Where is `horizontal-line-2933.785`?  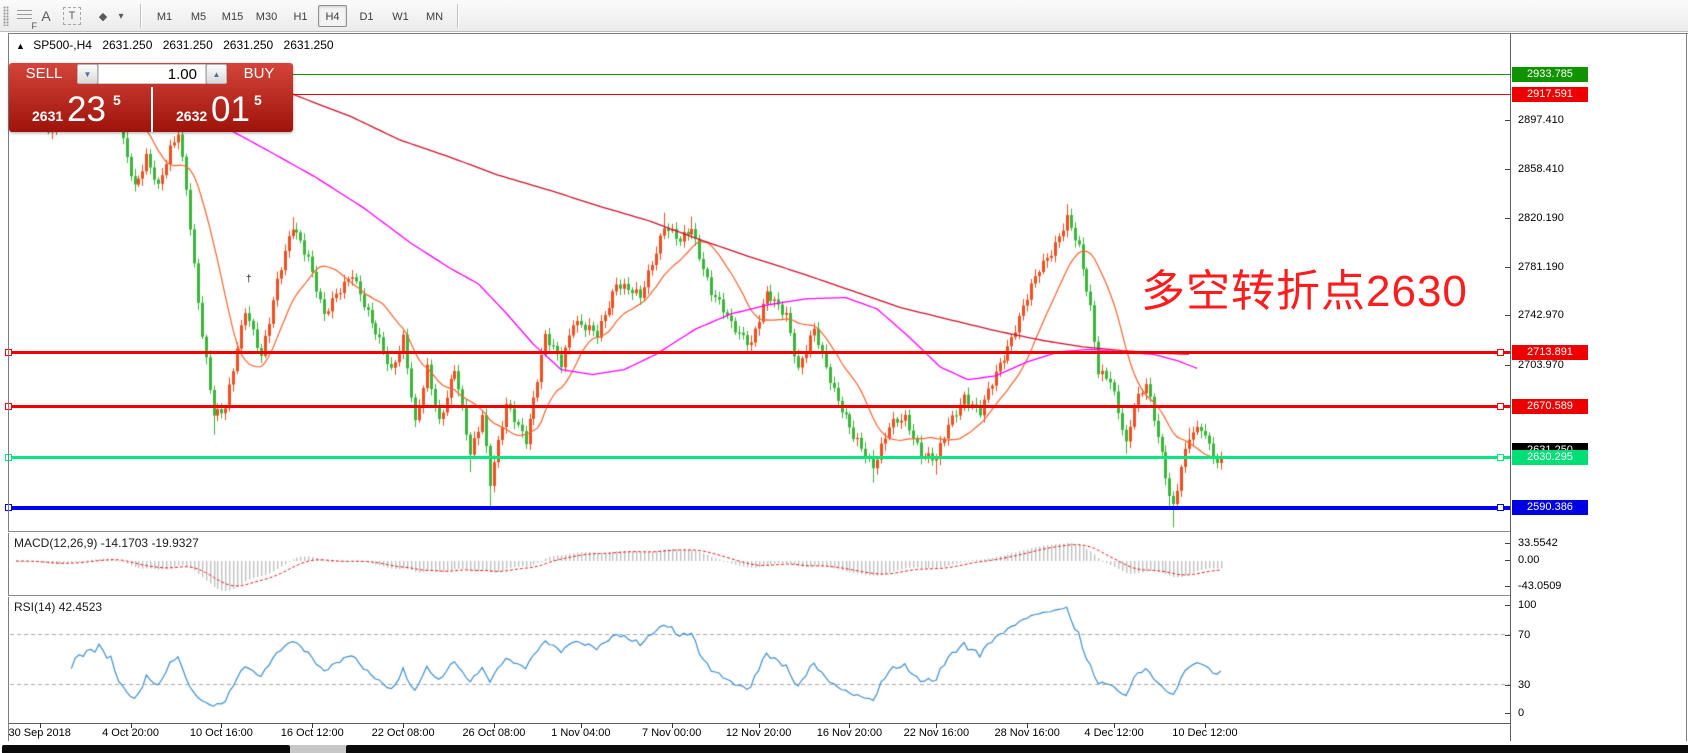 horizontal-line-2933.785 is located at coordinates (760, 74).